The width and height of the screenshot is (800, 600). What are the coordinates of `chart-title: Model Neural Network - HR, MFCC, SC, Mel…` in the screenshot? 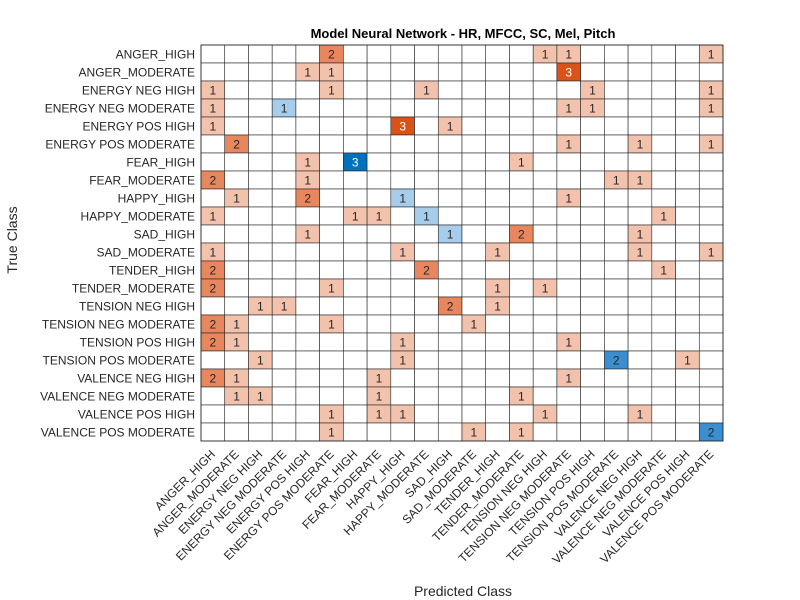 It's located at (463, 33).